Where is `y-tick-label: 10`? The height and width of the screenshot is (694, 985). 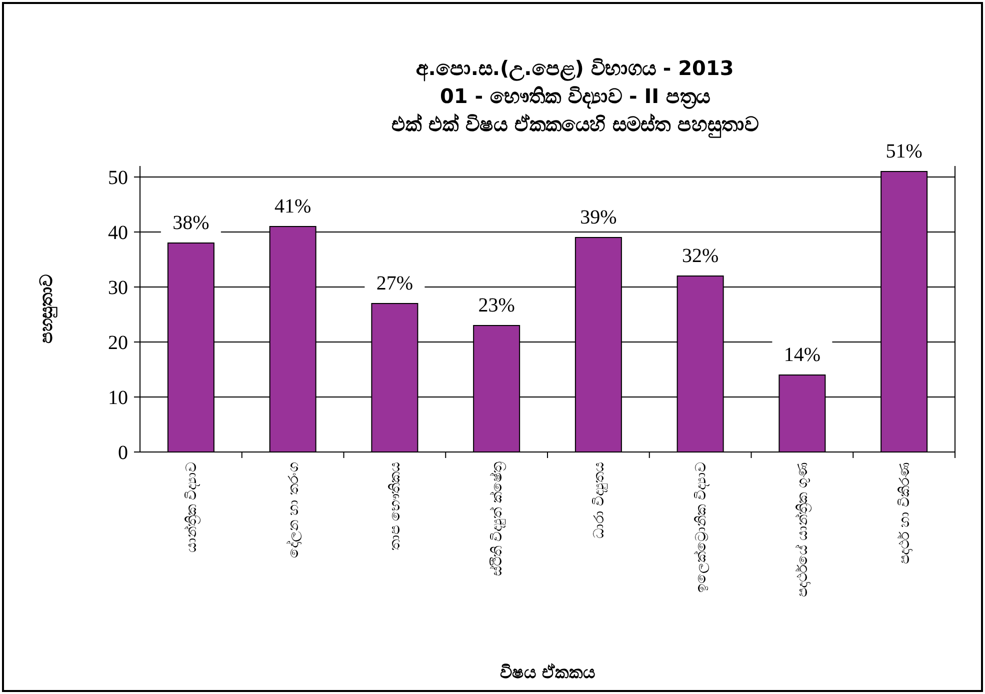 y-tick-label: 10 is located at coordinates (118, 398).